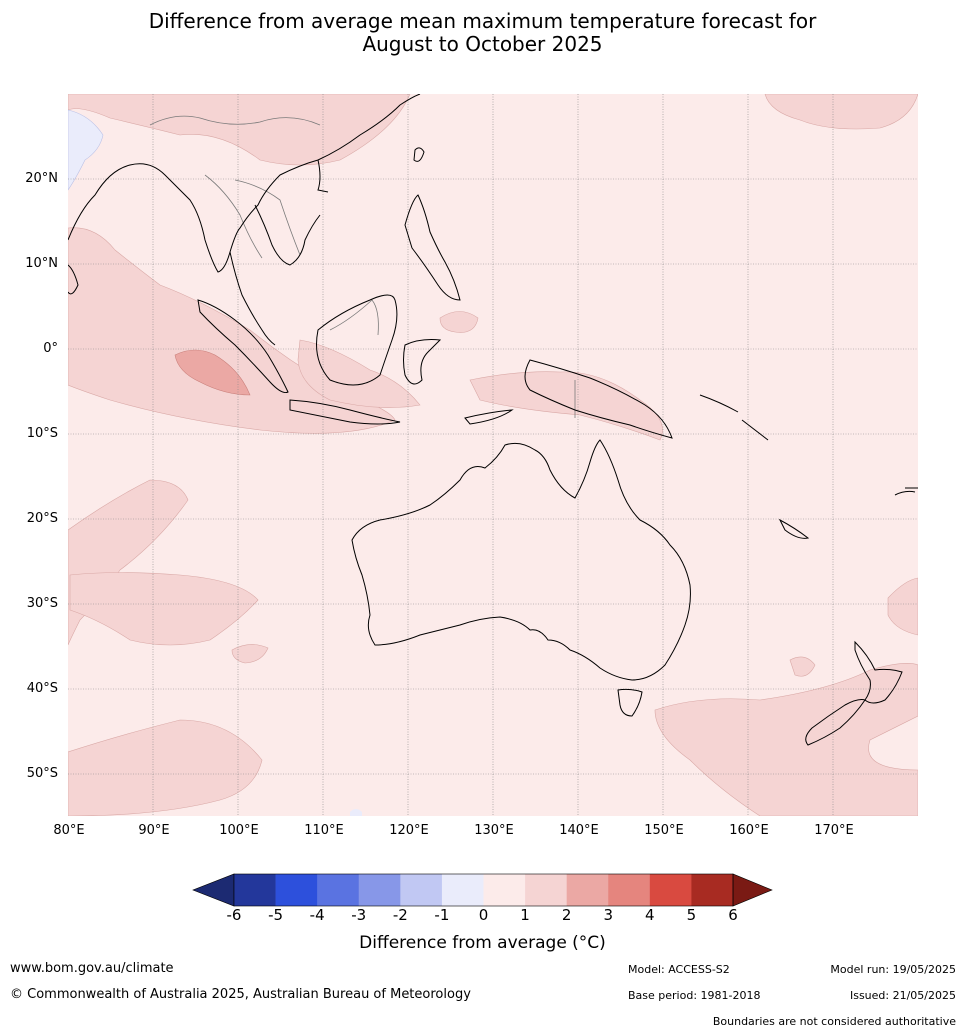 The image size is (965, 1035). Describe the element at coordinates (579, 830) in the screenshot. I see `lon-label-140e: 140°E` at that location.